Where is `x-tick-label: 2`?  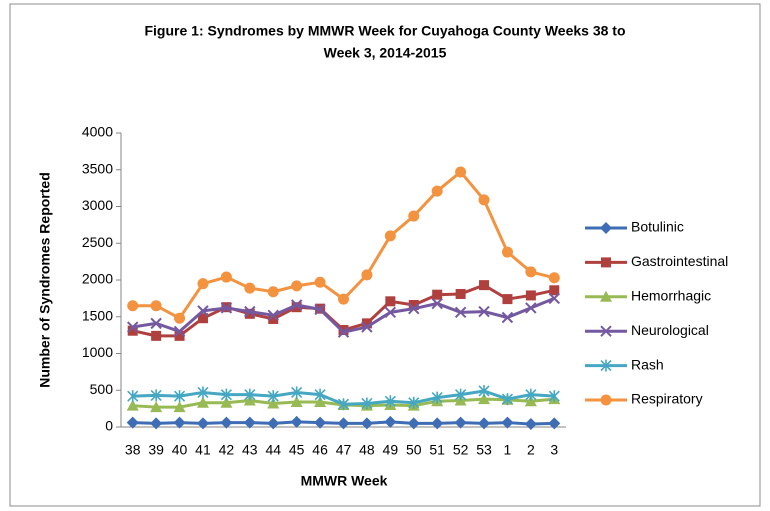 x-tick-label: 2 is located at coordinates (531, 450).